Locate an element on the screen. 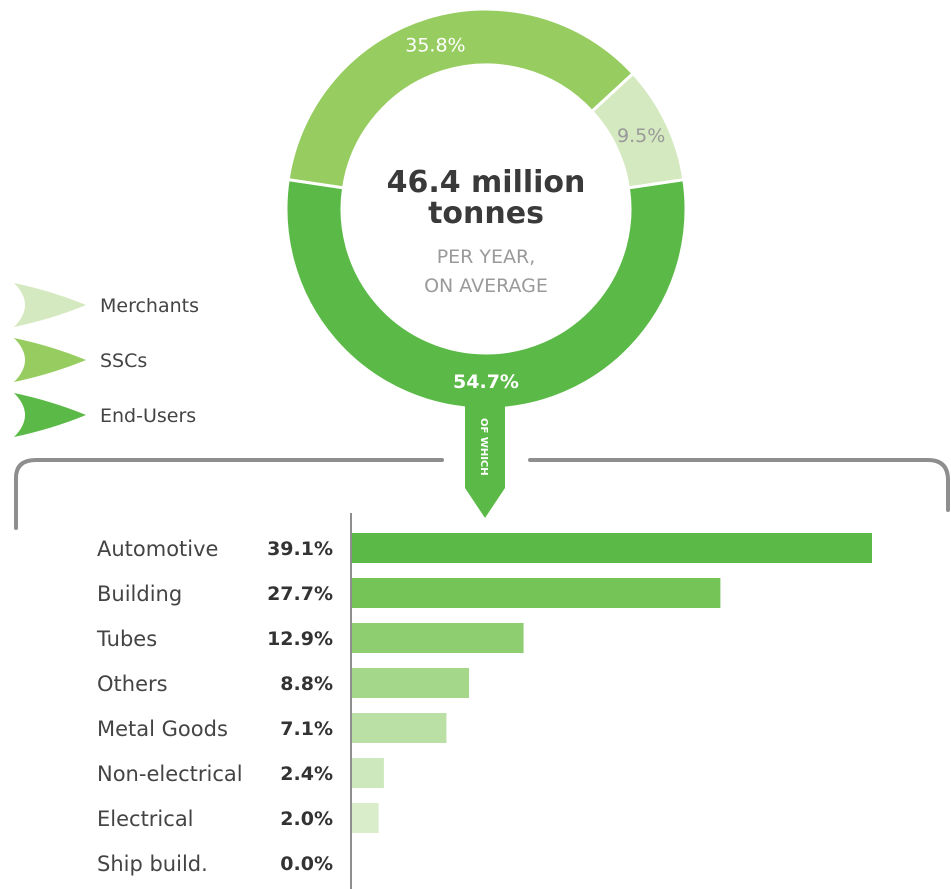 This screenshot has height=889, width=951. legend-label: End-Users is located at coordinates (148, 416).